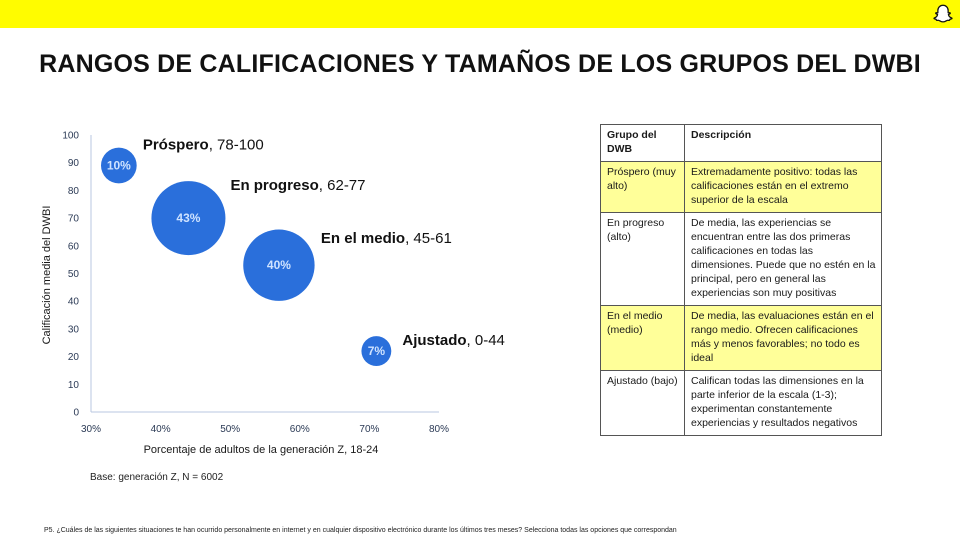 The height and width of the screenshot is (540, 960). I want to click on bubble-value-label: 40%, so click(279, 265).